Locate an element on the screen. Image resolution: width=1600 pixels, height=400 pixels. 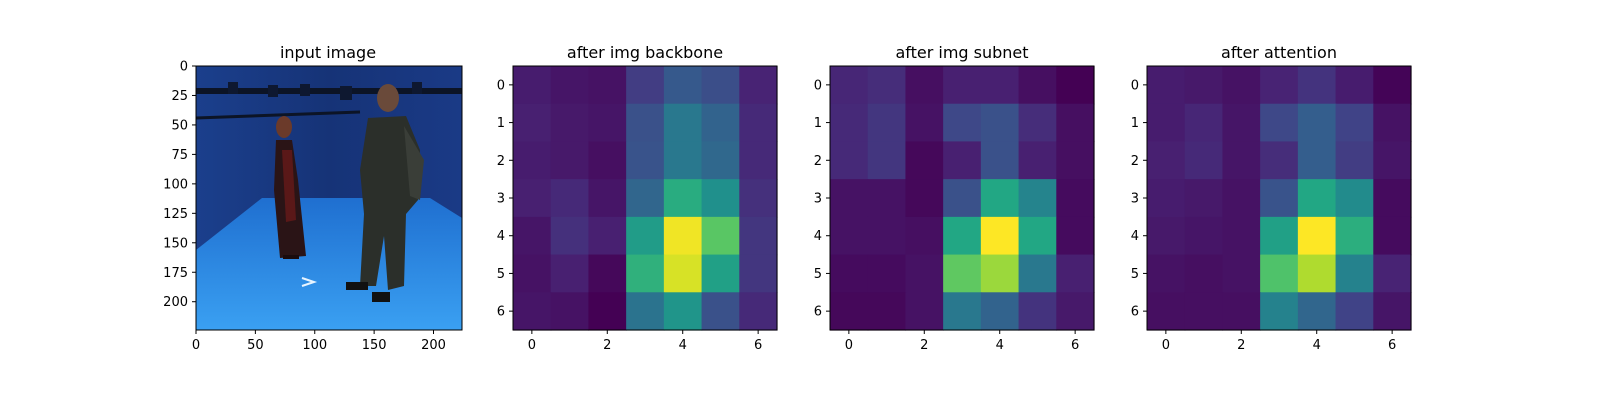
panel-input-image: input image is located at coordinates (313, 198).